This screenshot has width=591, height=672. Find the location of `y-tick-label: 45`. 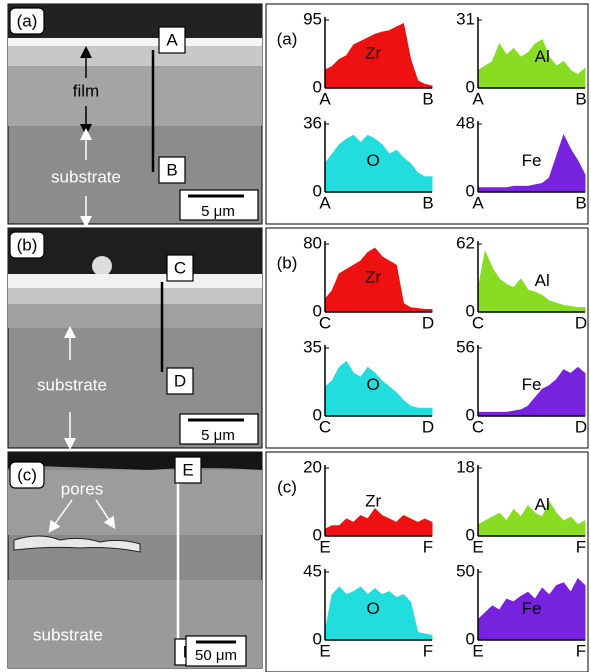

y-tick-label: 45 is located at coordinates (312, 570).